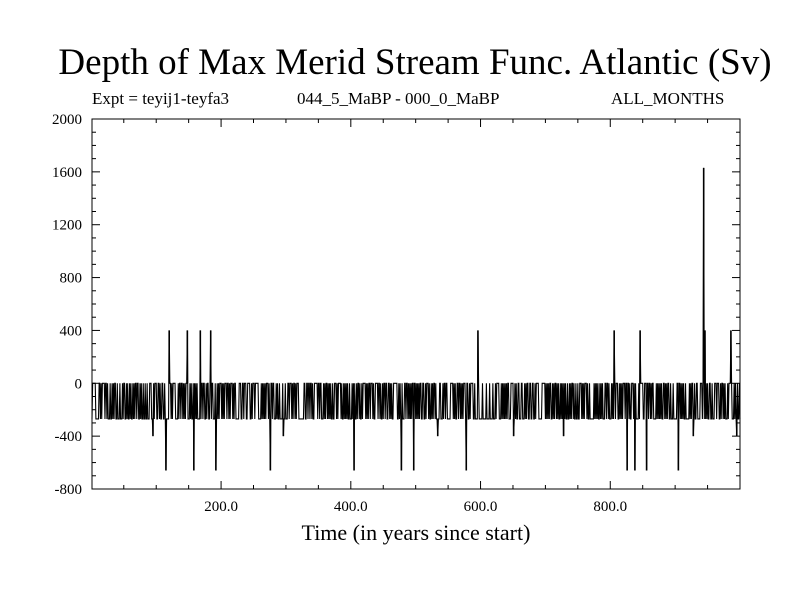 This screenshot has width=800, height=600. What do you see at coordinates (668, 98) in the screenshot?
I see `months-label: ALL_MONTHS` at bounding box center [668, 98].